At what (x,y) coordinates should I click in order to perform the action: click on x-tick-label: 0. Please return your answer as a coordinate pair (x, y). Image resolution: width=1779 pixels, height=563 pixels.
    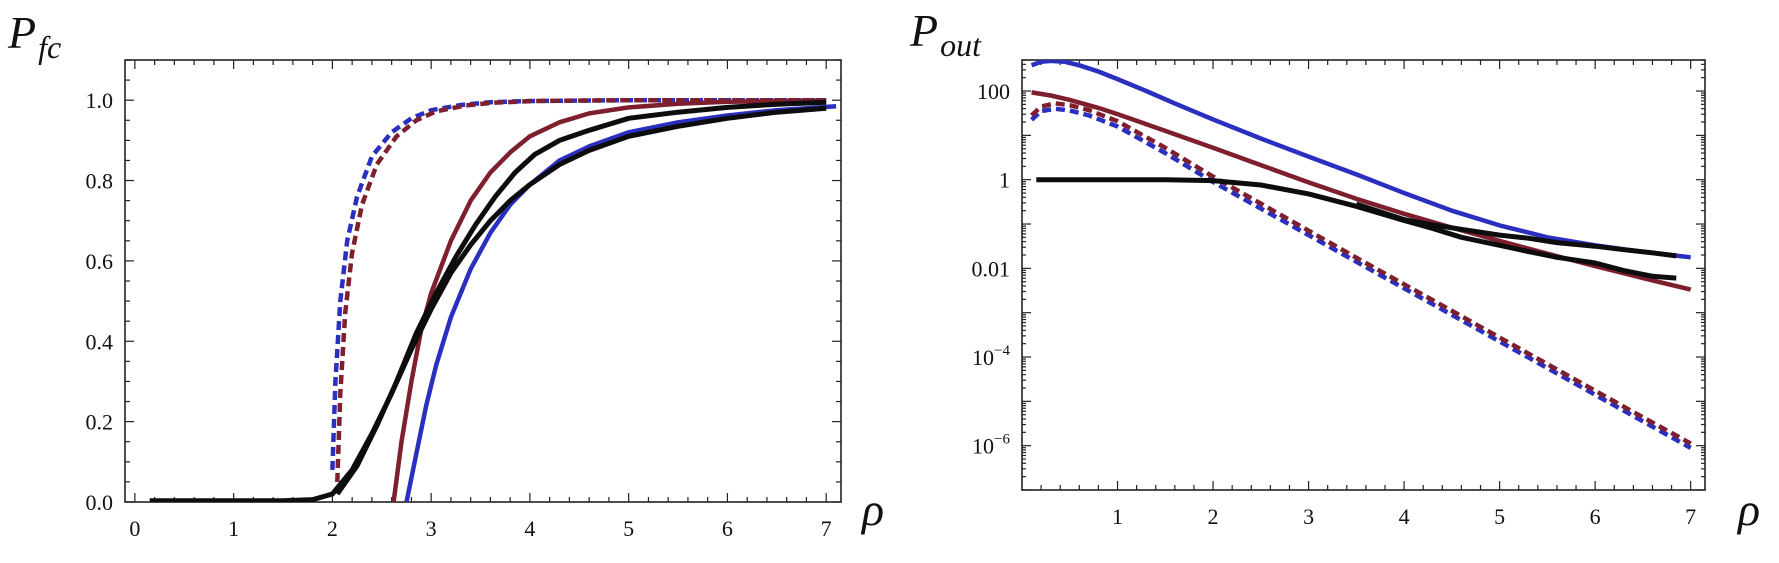
    Looking at the image, I should click on (134, 528).